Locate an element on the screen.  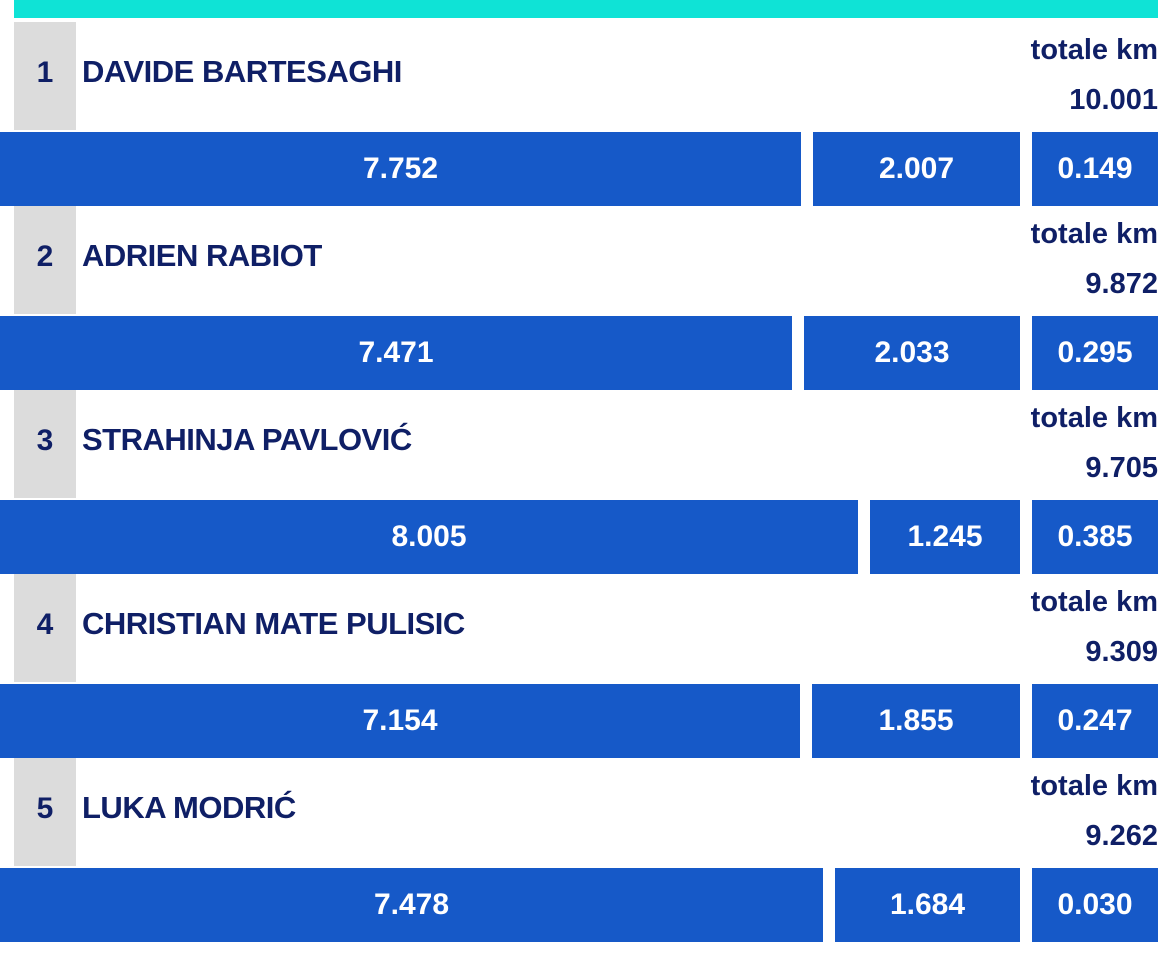
top-accent-bar is located at coordinates (586, 9).